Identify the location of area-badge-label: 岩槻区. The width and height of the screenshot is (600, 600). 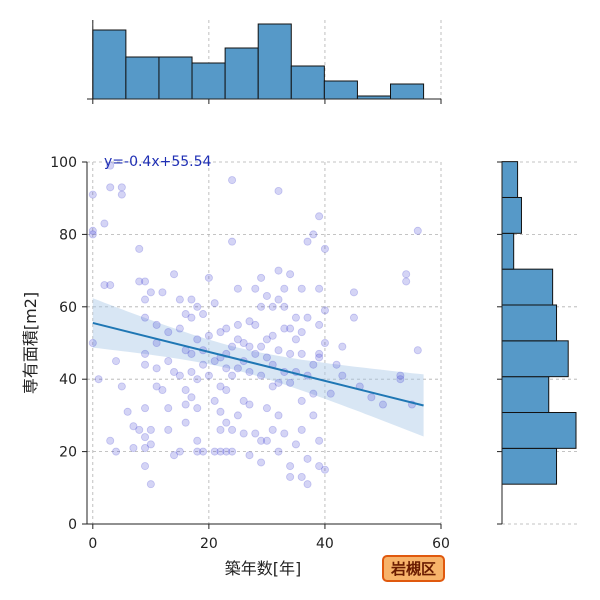
(413, 569).